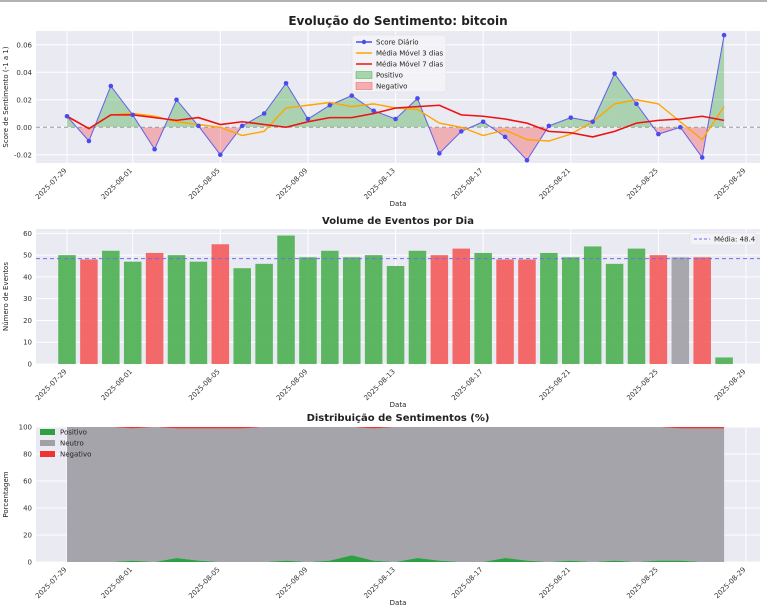 This screenshot has height=614, width=767. I want to click on y-tick-label: 50, so click(27, 256).